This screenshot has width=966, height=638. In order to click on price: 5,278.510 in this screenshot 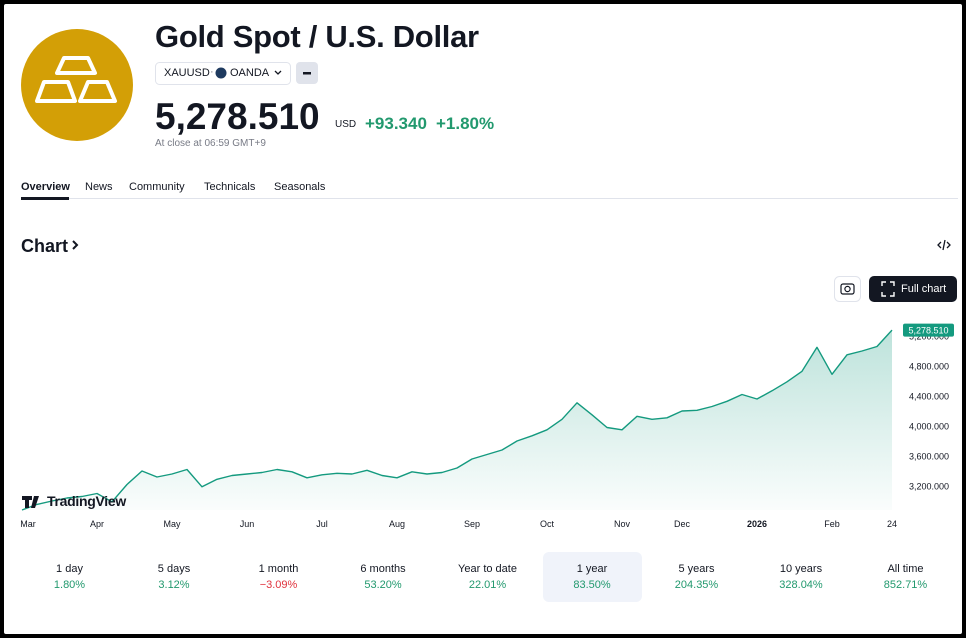, I will do `click(237, 116)`.